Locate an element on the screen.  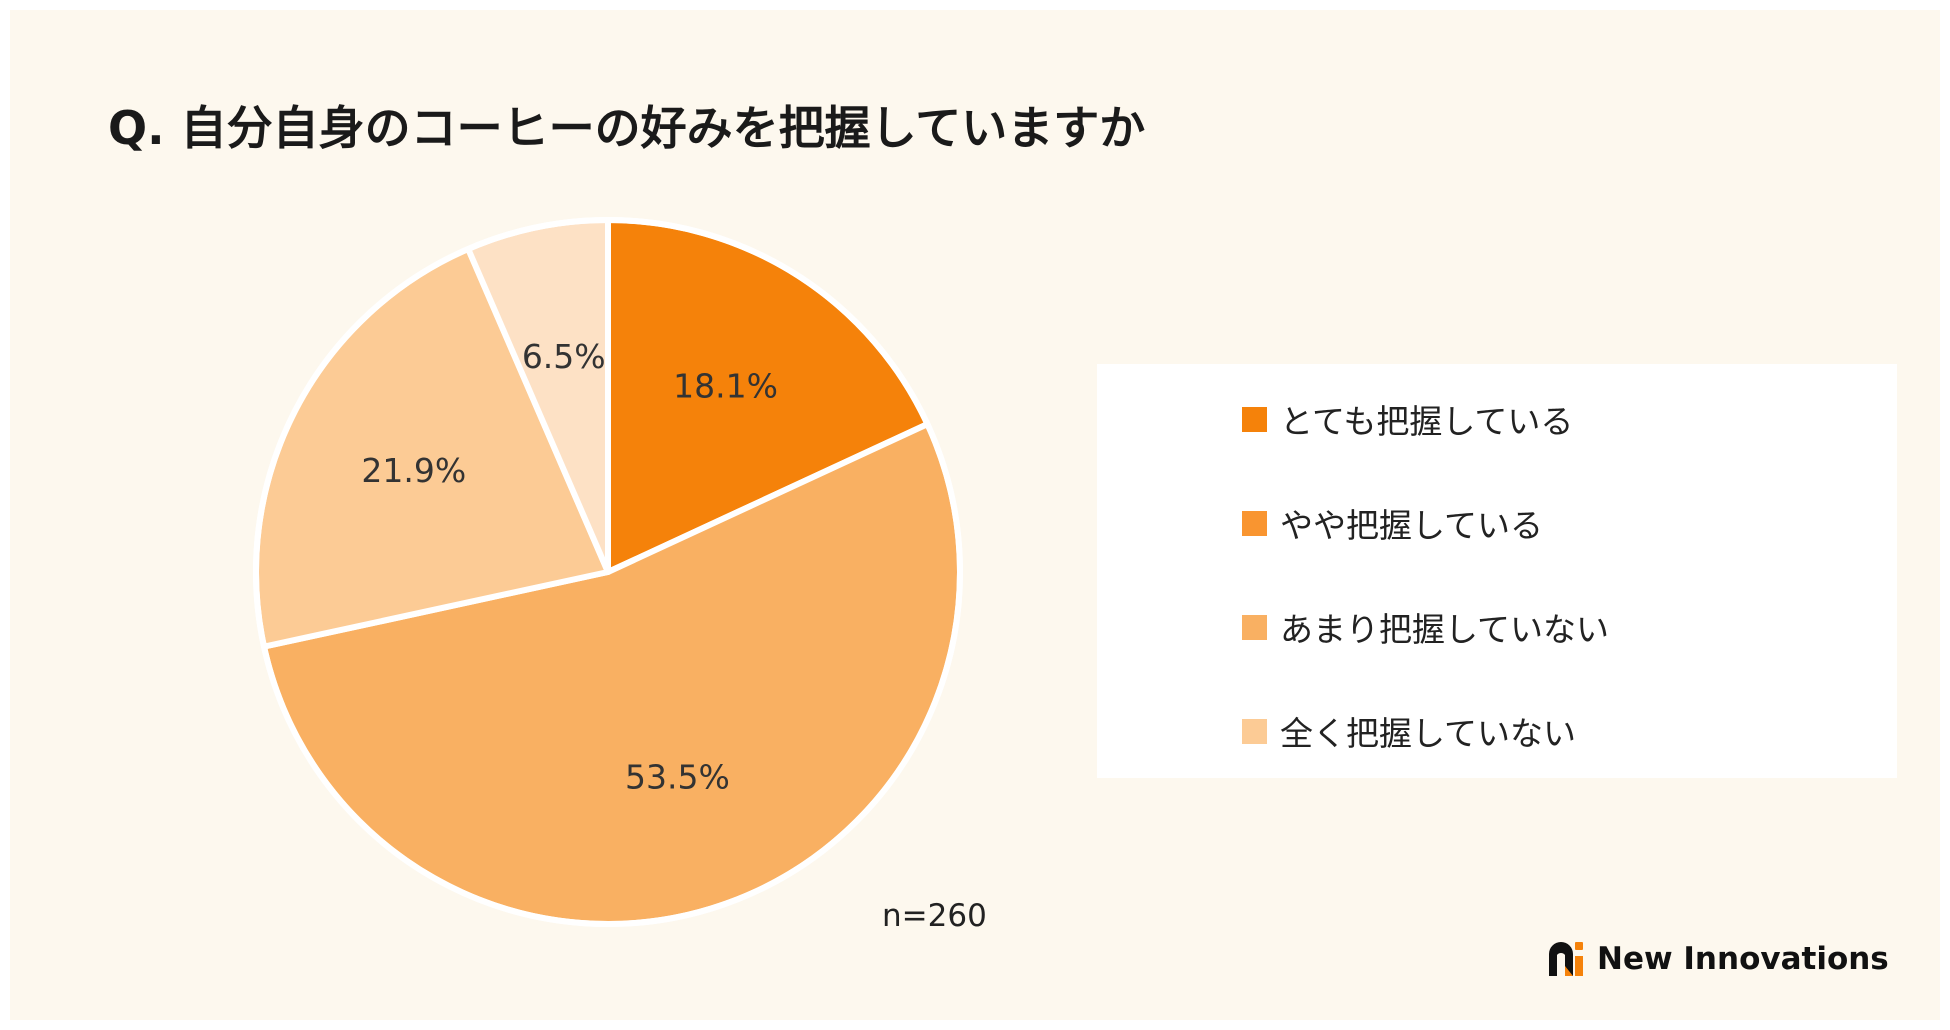
legend-item: とても把握している is located at coordinates (1407, 419).